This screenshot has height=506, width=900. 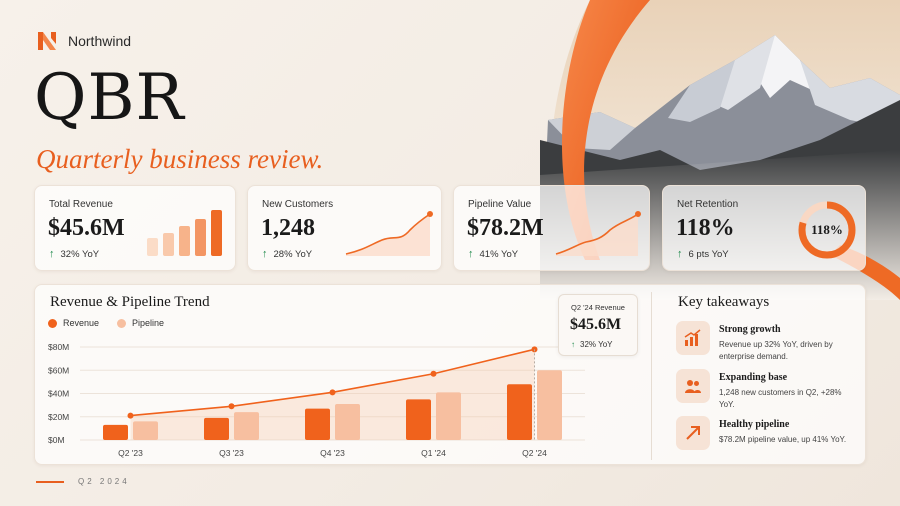 I want to click on y-tick-label: $80M, so click(x=58, y=347).